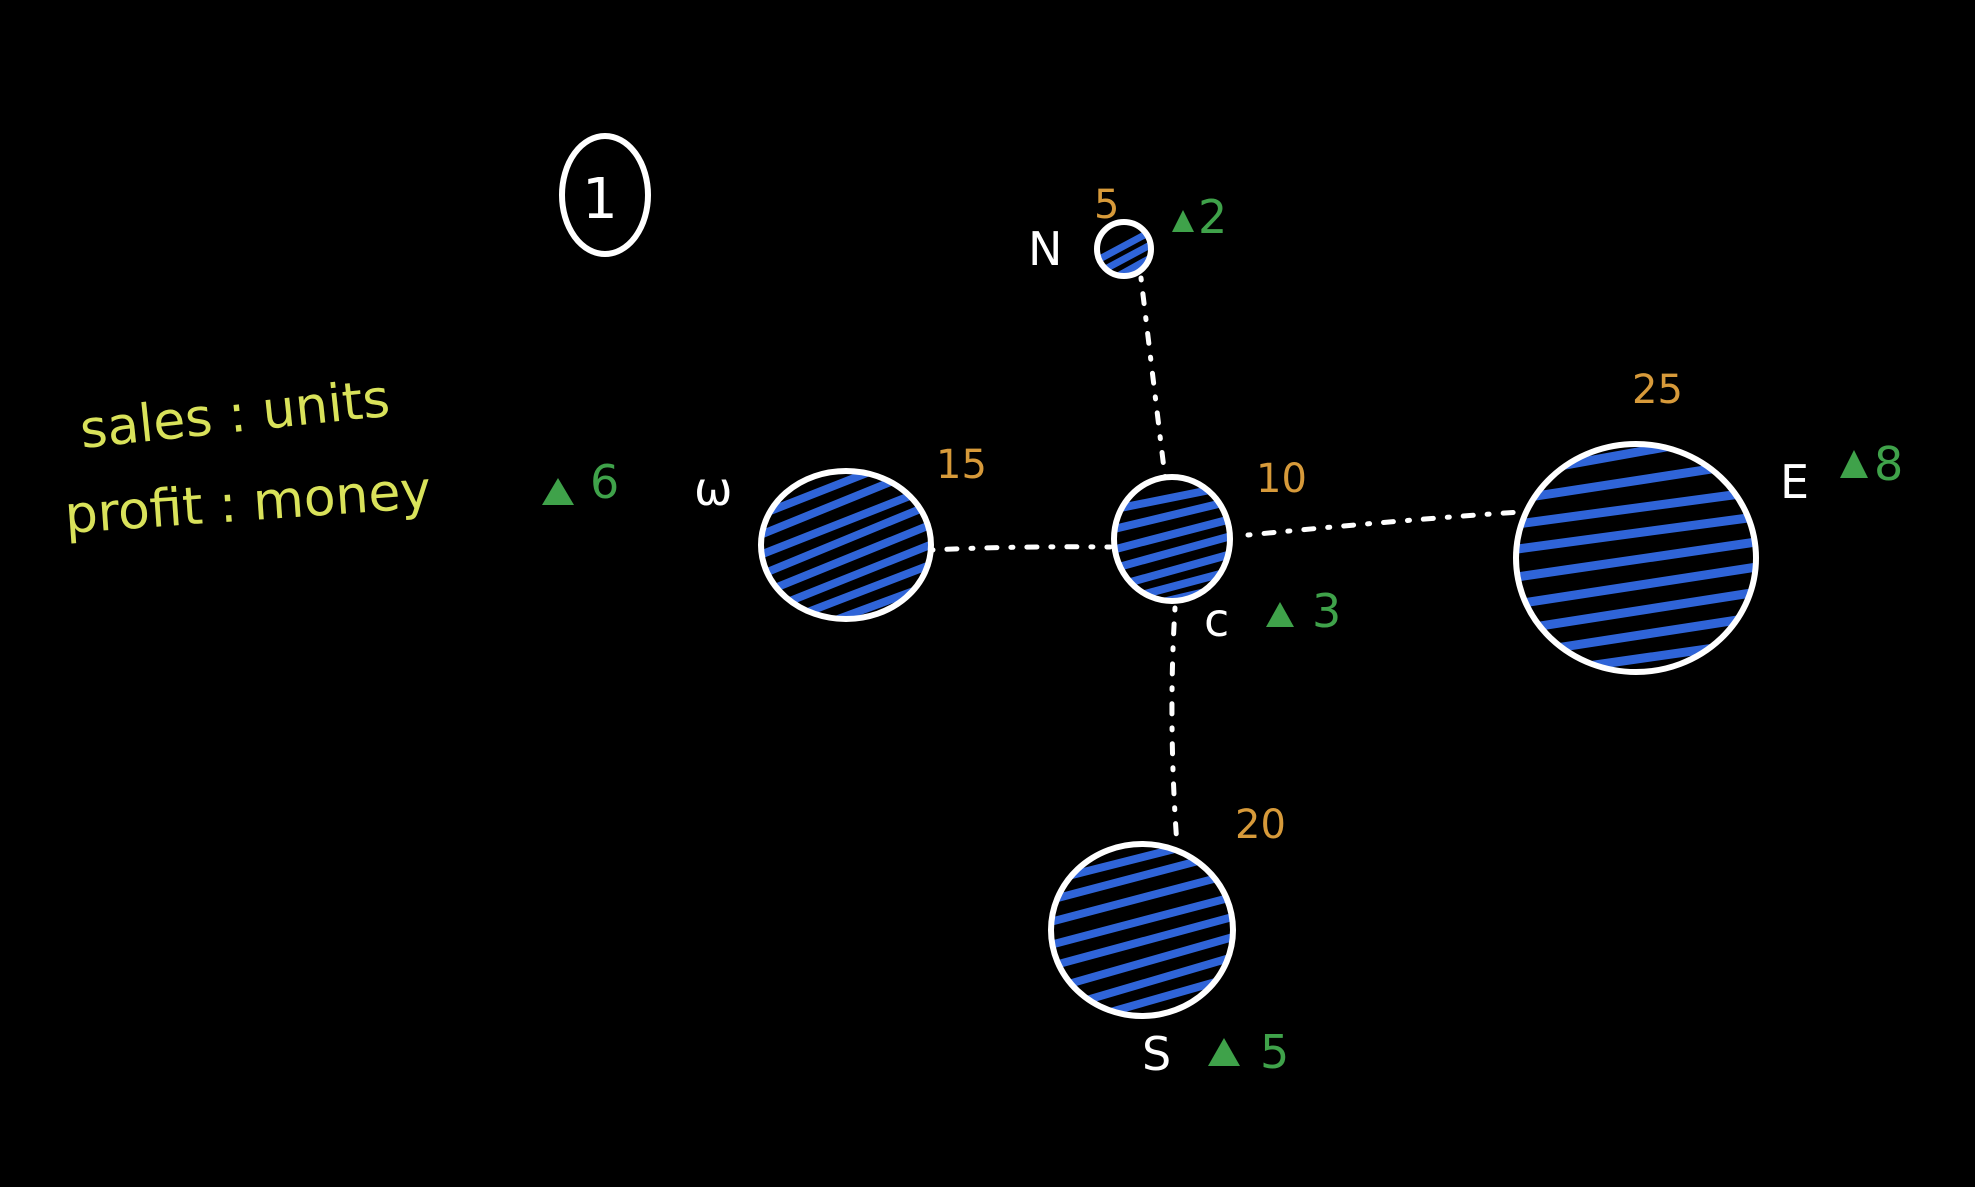 The image size is (1975, 1187). I want to click on node-south, so click(1142, 930).